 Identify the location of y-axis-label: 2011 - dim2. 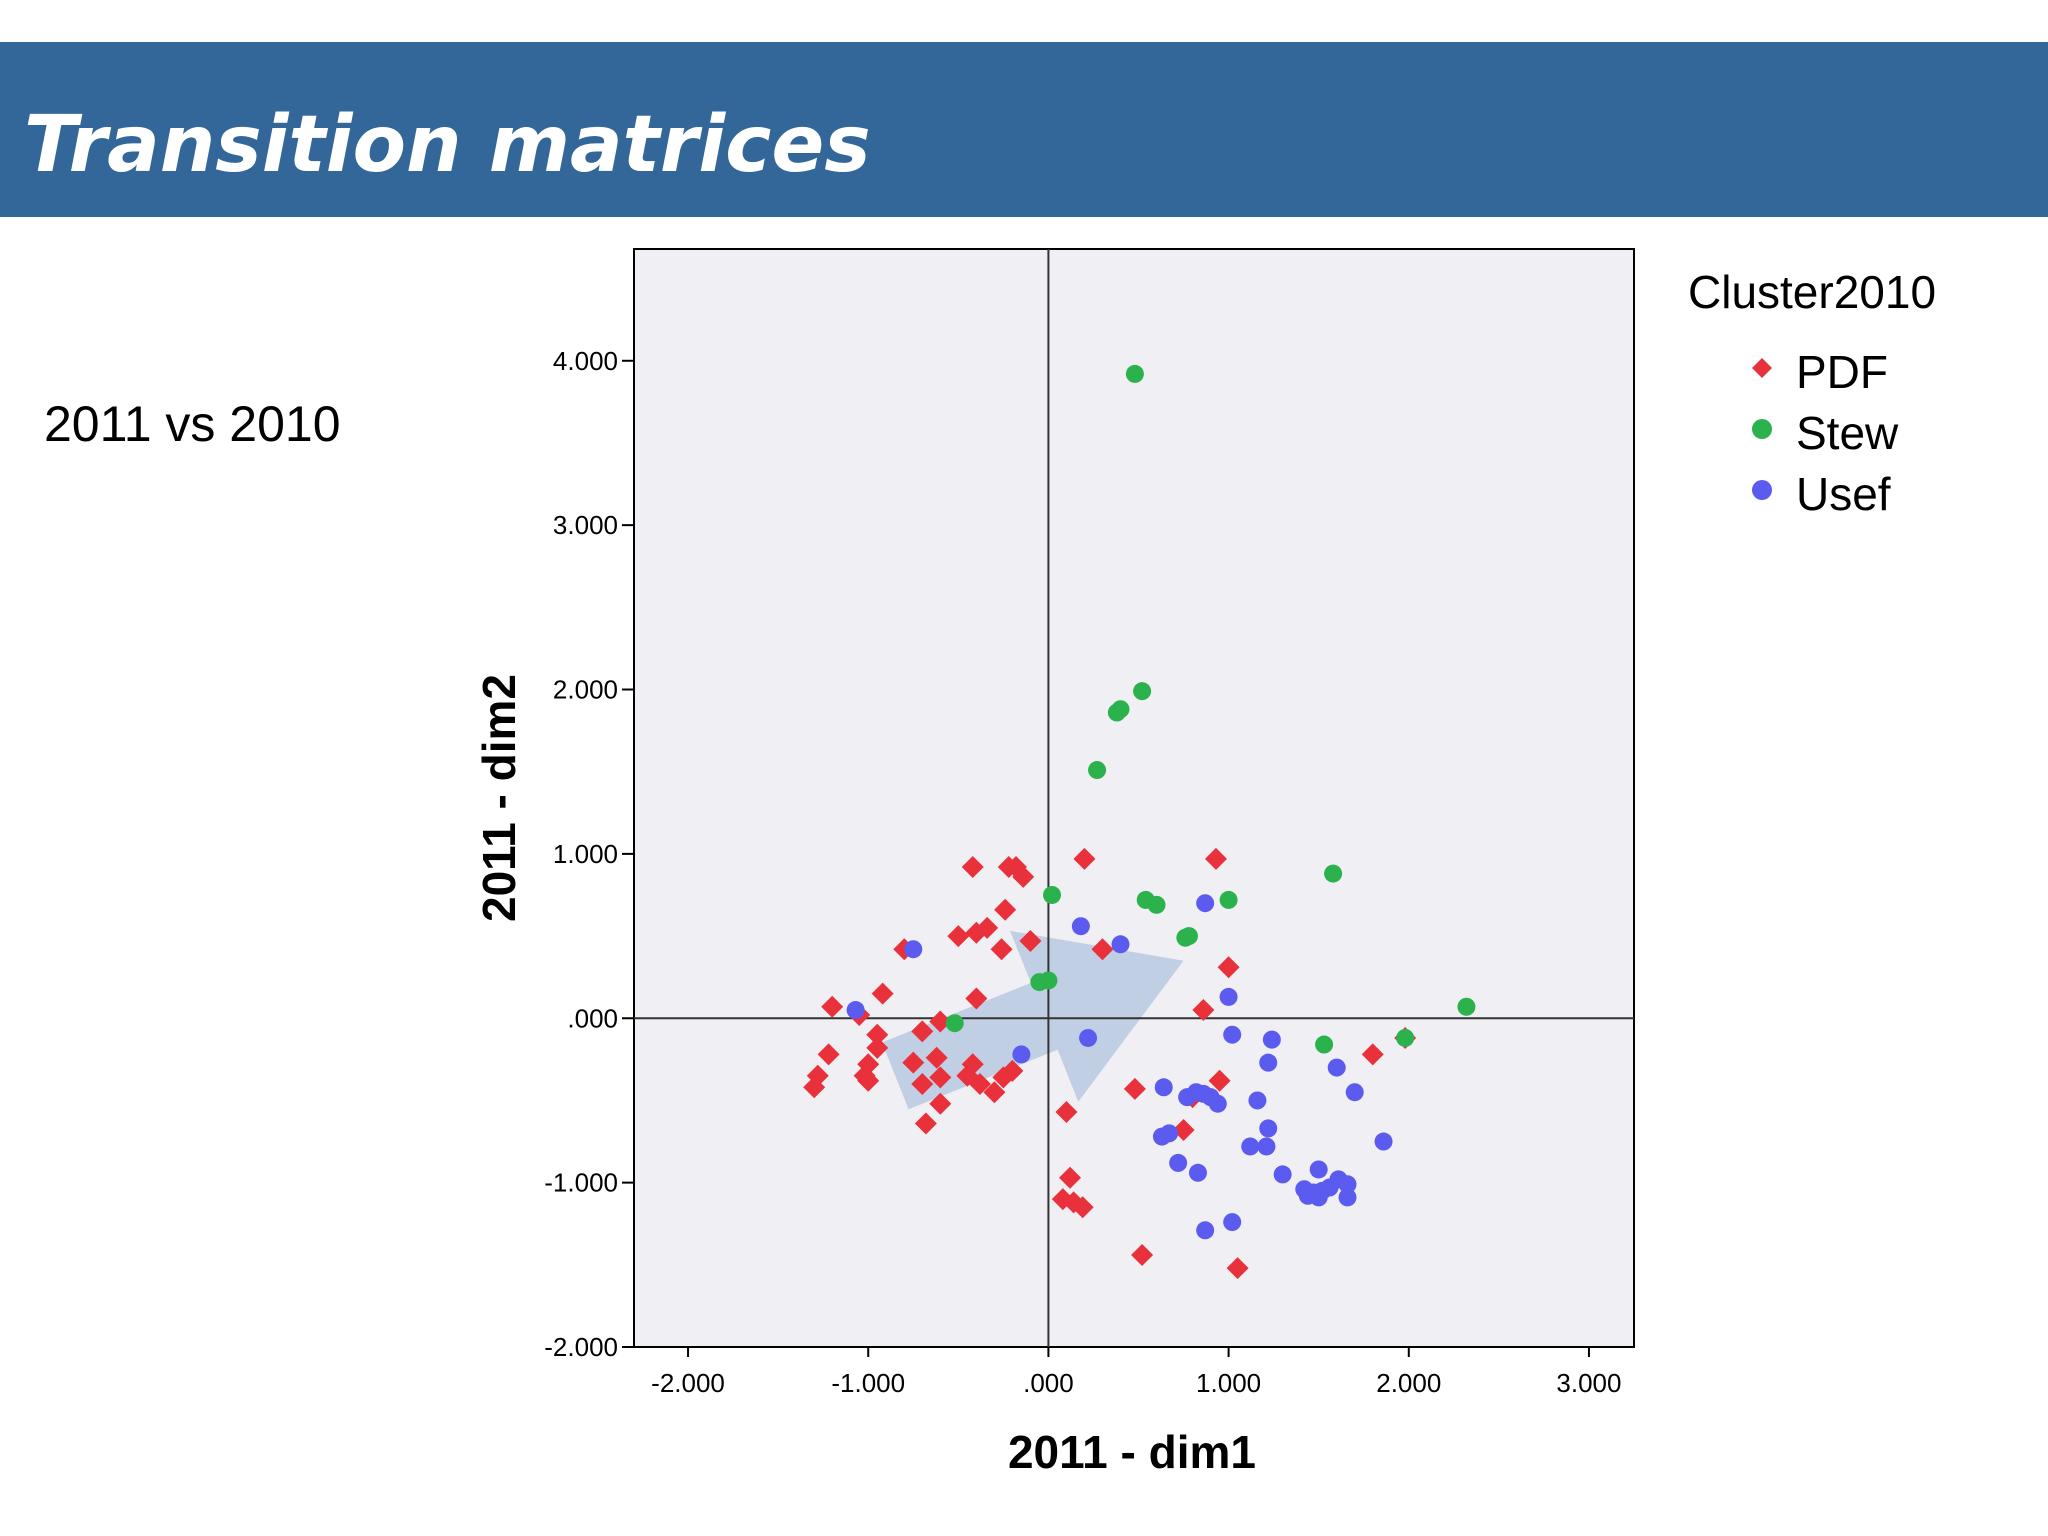
(499, 798).